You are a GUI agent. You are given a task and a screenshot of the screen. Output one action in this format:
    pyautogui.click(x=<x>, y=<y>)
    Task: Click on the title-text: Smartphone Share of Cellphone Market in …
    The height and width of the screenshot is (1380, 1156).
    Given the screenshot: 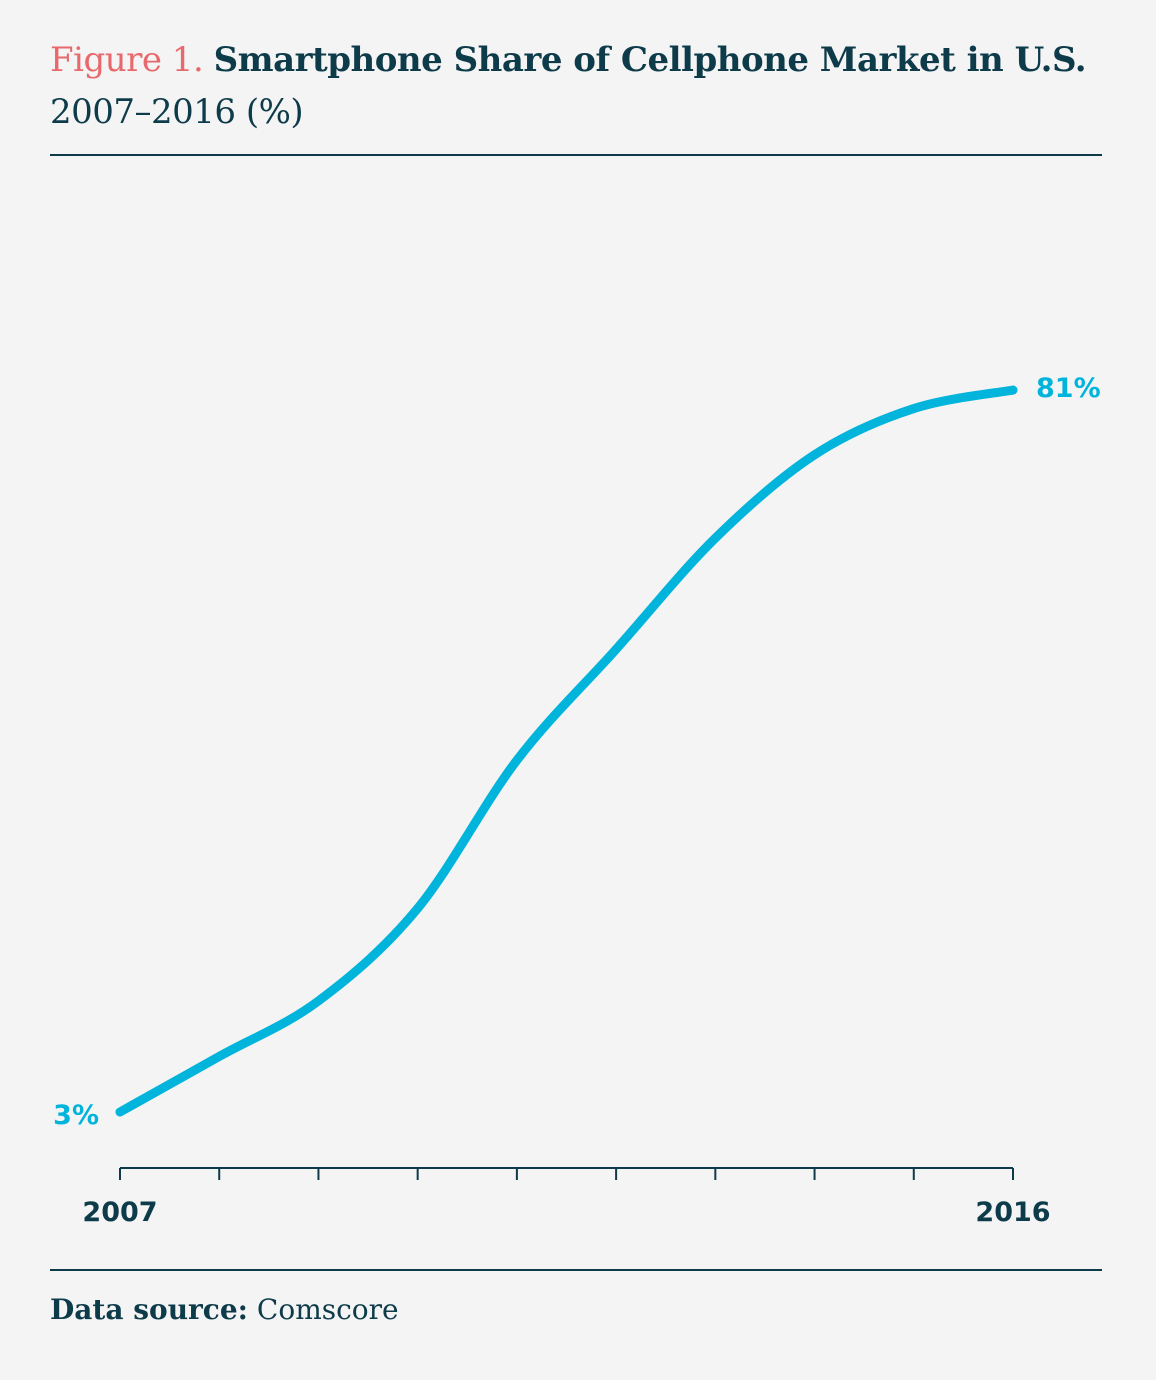 What is the action you would take?
    pyautogui.click(x=650, y=60)
    